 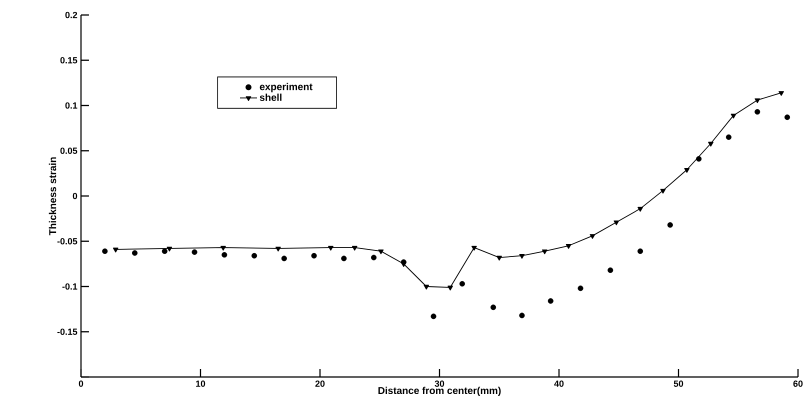 I want to click on x-tick-label: 60, so click(x=798, y=383).